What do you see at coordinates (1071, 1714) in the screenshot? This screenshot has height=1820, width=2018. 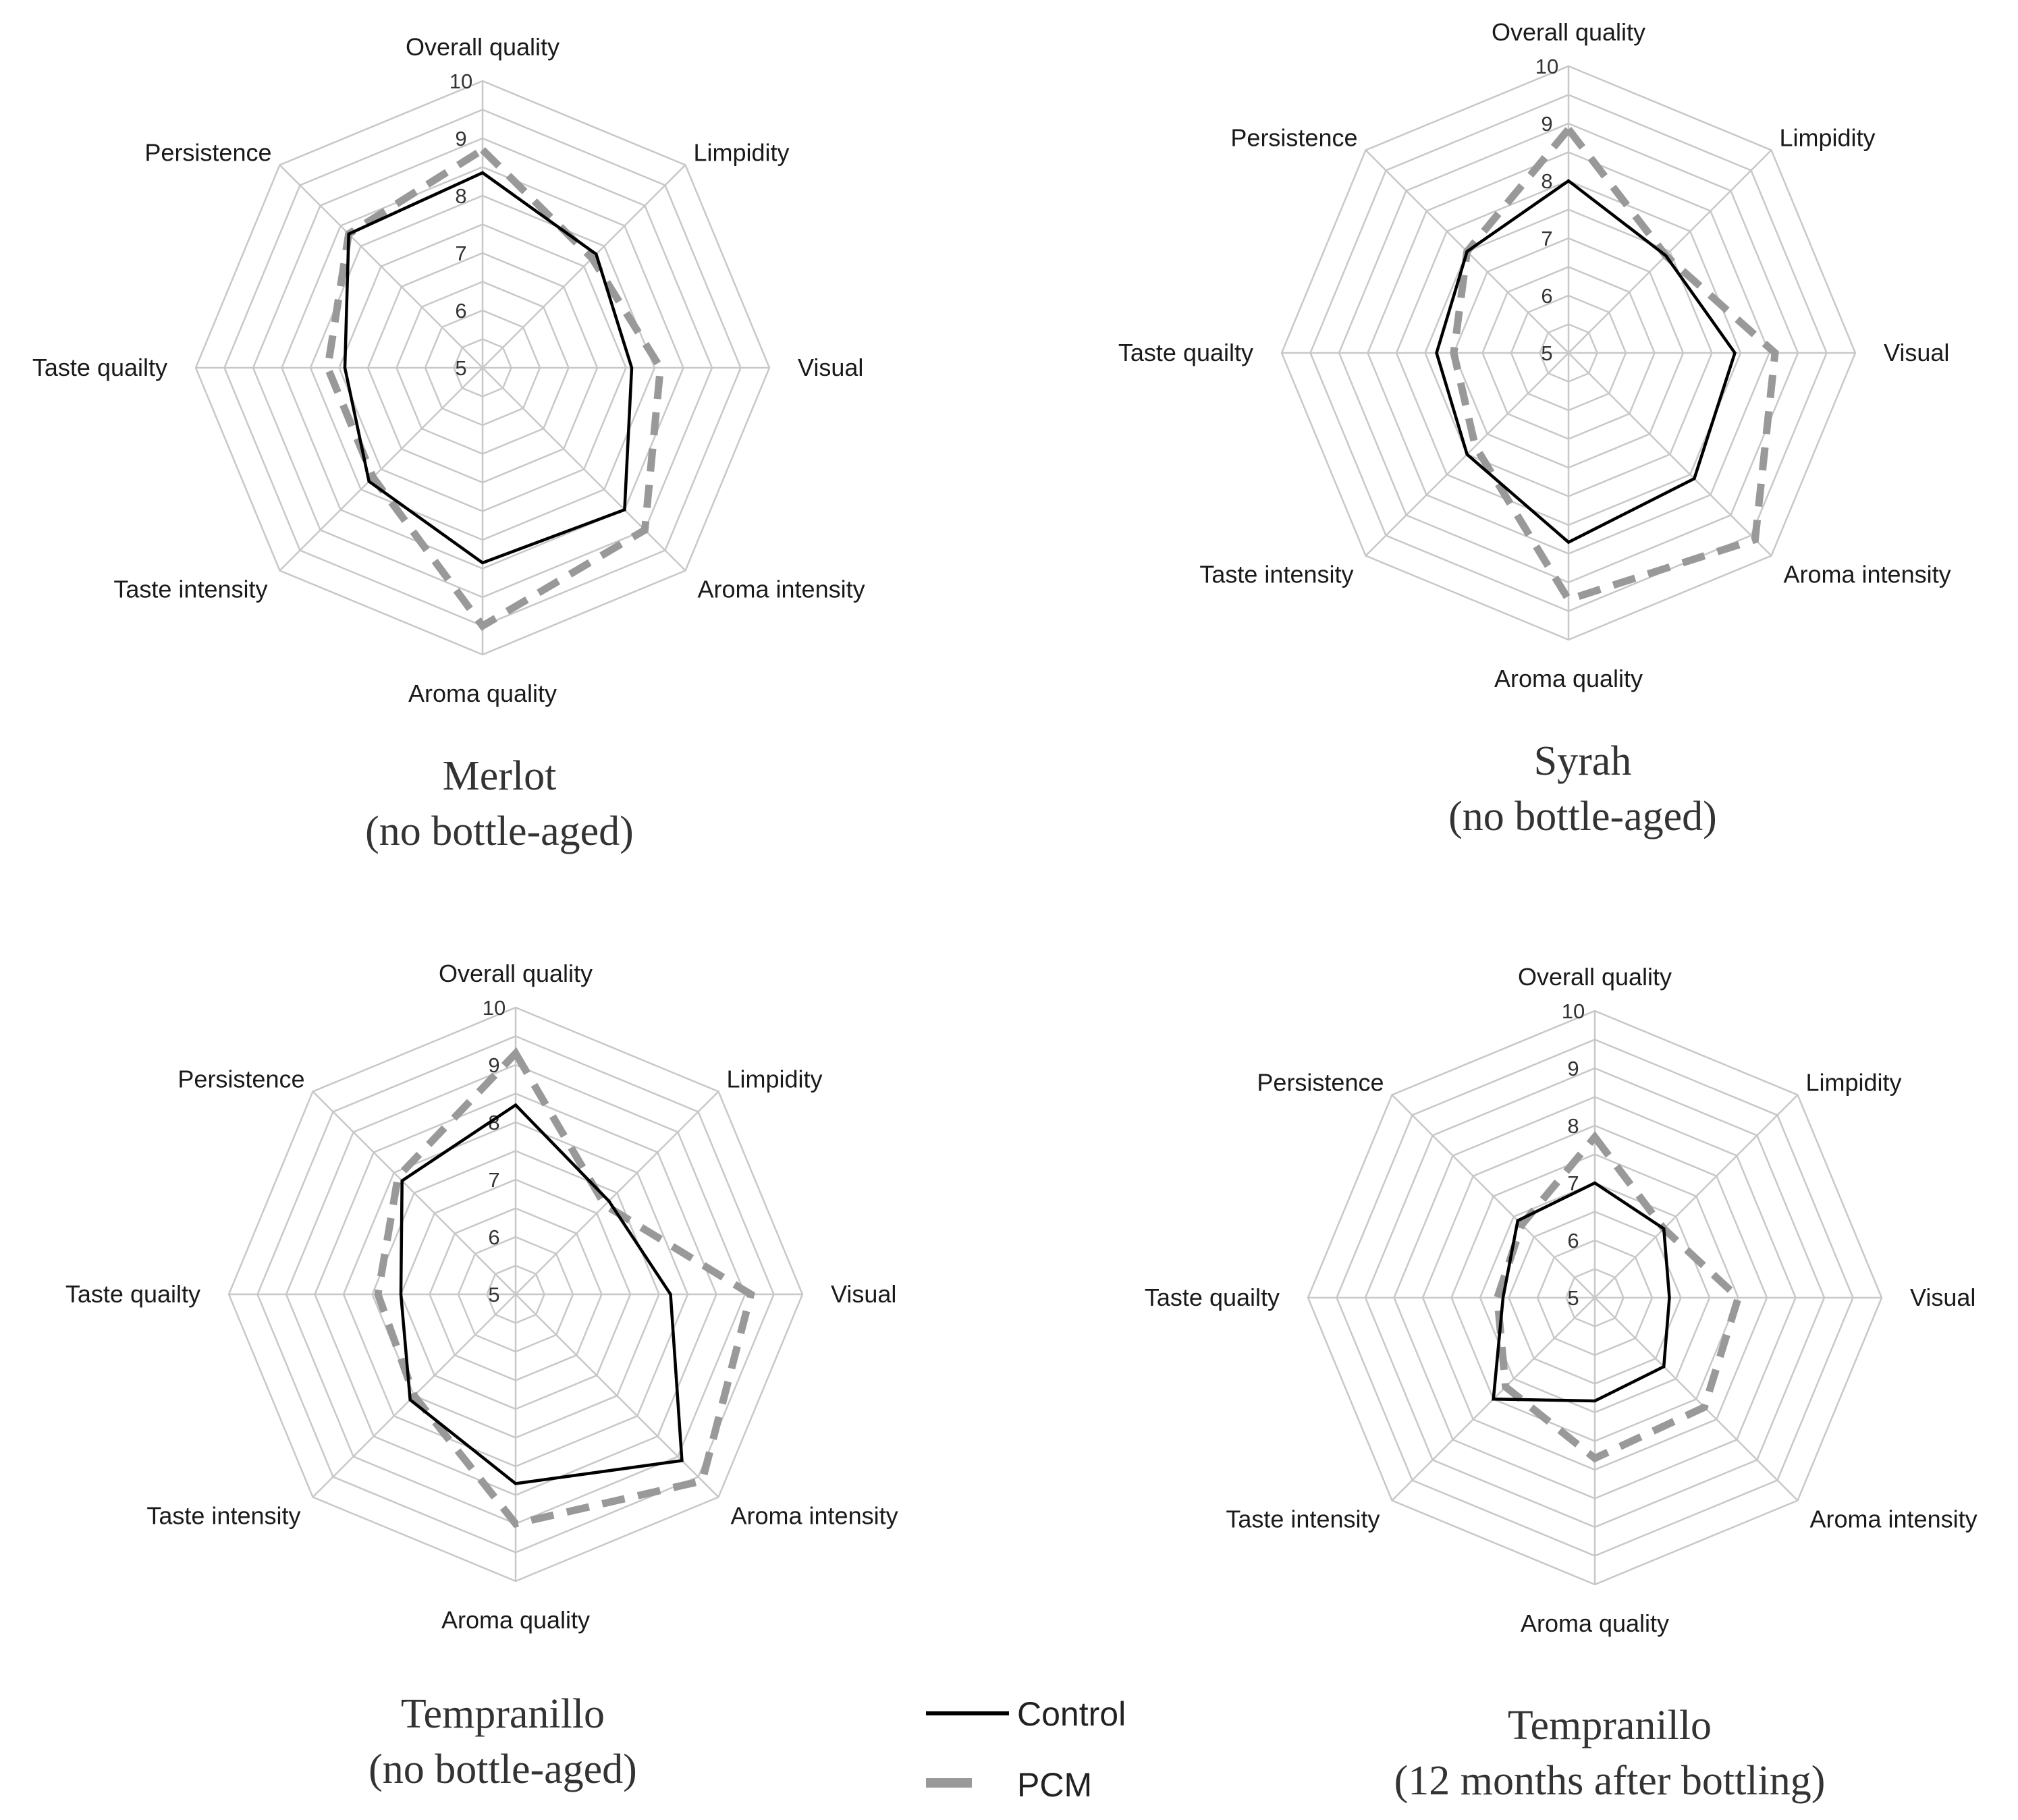 I see `legend-label-control: Control` at bounding box center [1071, 1714].